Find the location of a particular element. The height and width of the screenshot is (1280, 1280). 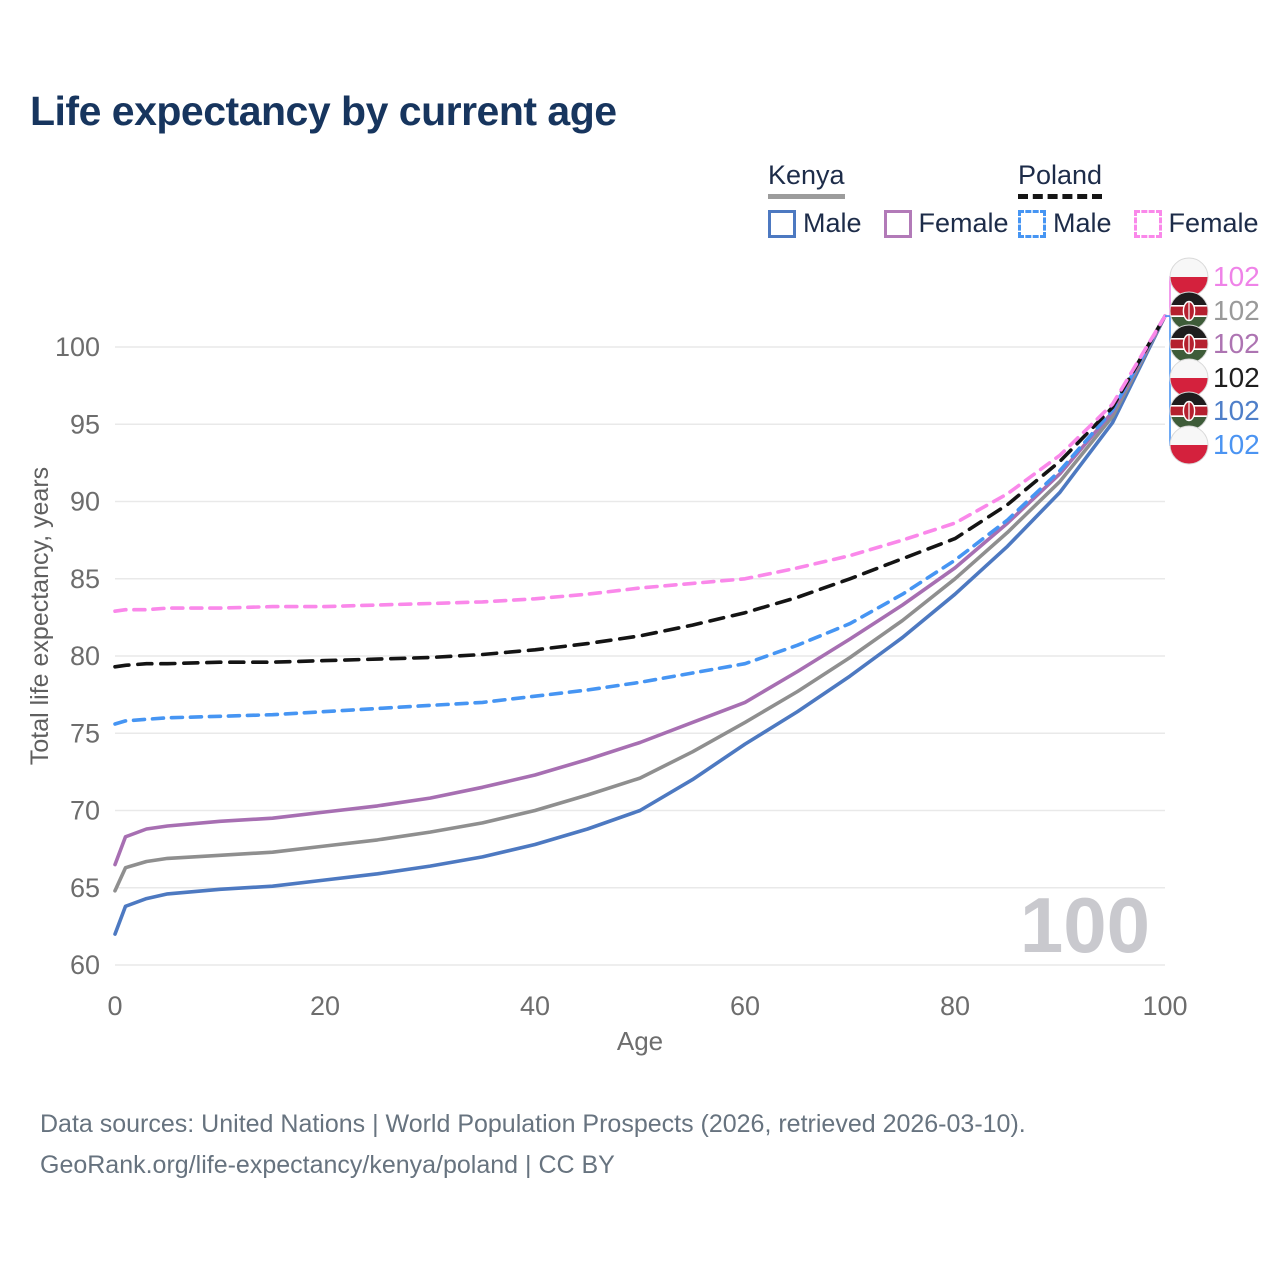

kenya-female-swatch-icon is located at coordinates (897, 223).